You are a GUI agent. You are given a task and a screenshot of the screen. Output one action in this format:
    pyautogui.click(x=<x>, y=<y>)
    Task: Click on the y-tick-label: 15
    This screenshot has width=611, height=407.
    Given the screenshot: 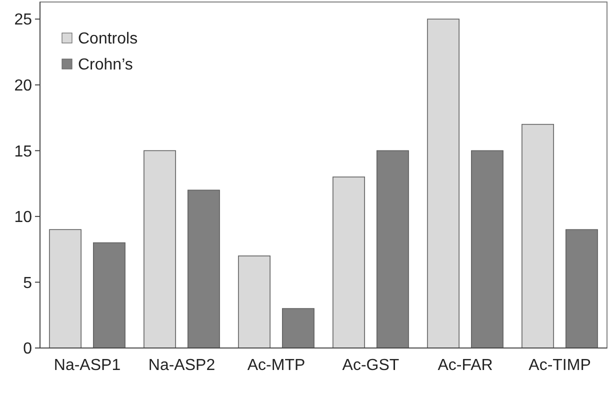 What is the action you would take?
    pyautogui.click(x=23, y=151)
    